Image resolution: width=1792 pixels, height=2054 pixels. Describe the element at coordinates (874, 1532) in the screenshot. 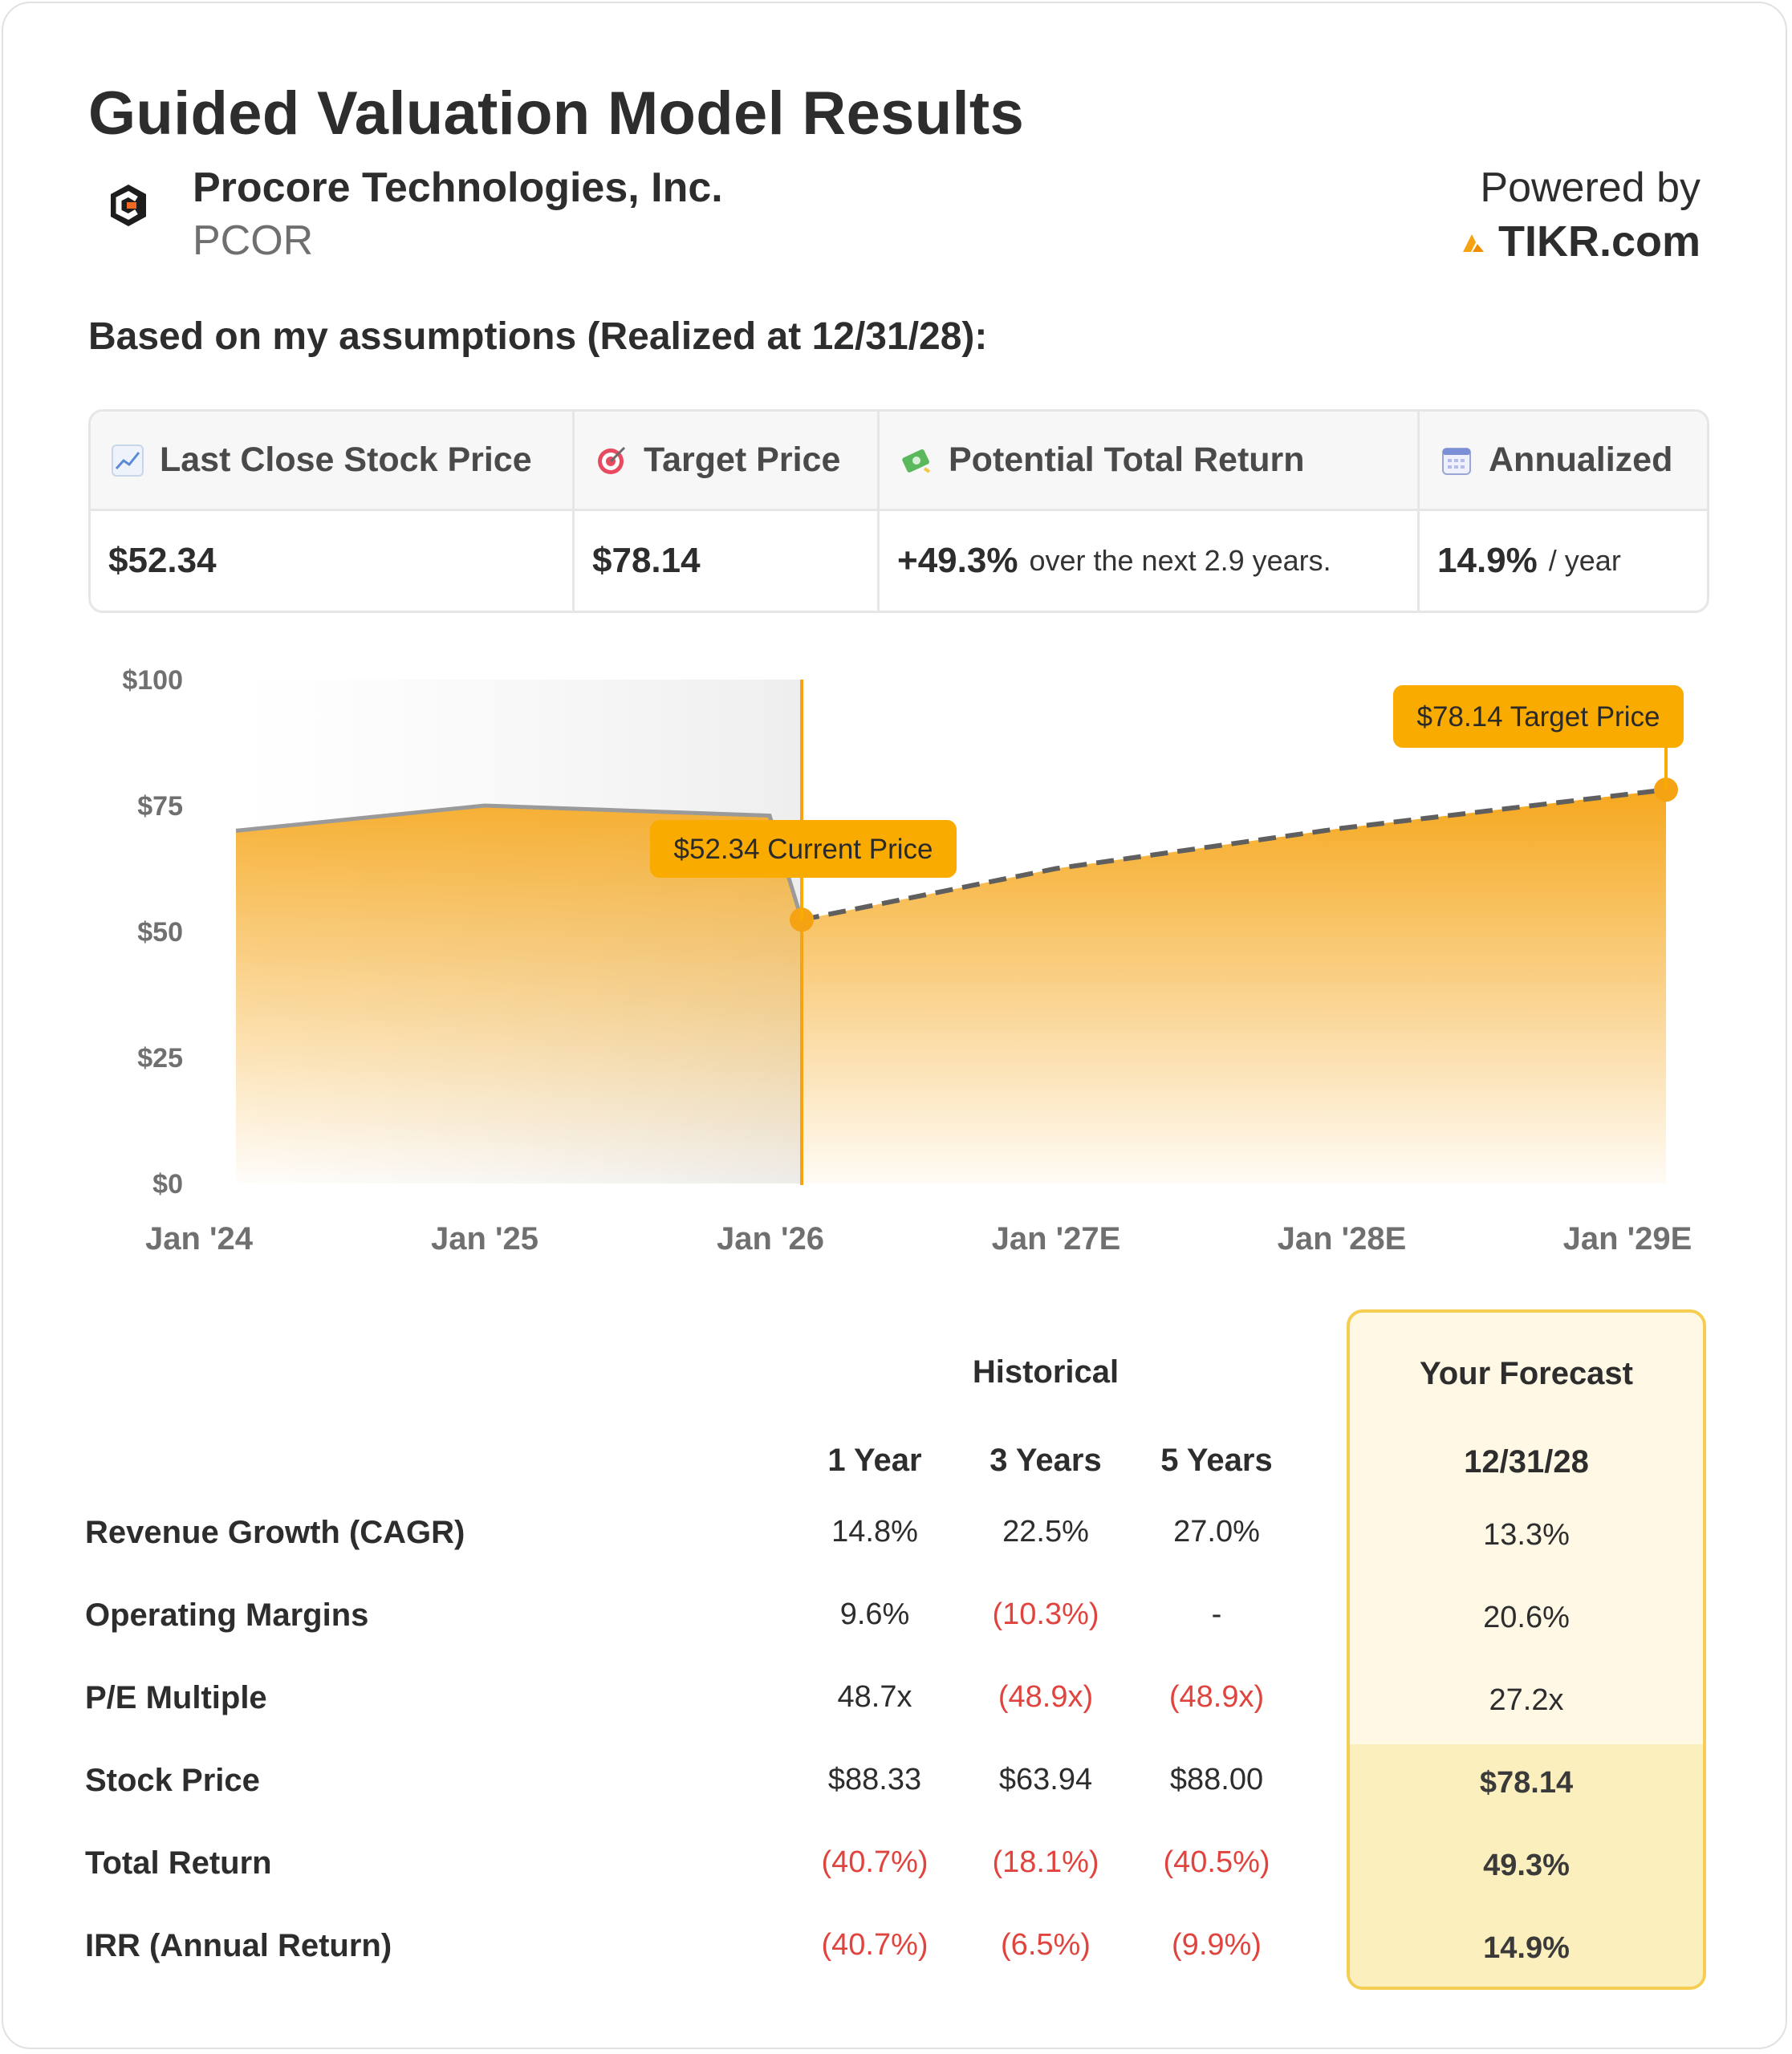

I see `table-cell: 14.8%` at that location.